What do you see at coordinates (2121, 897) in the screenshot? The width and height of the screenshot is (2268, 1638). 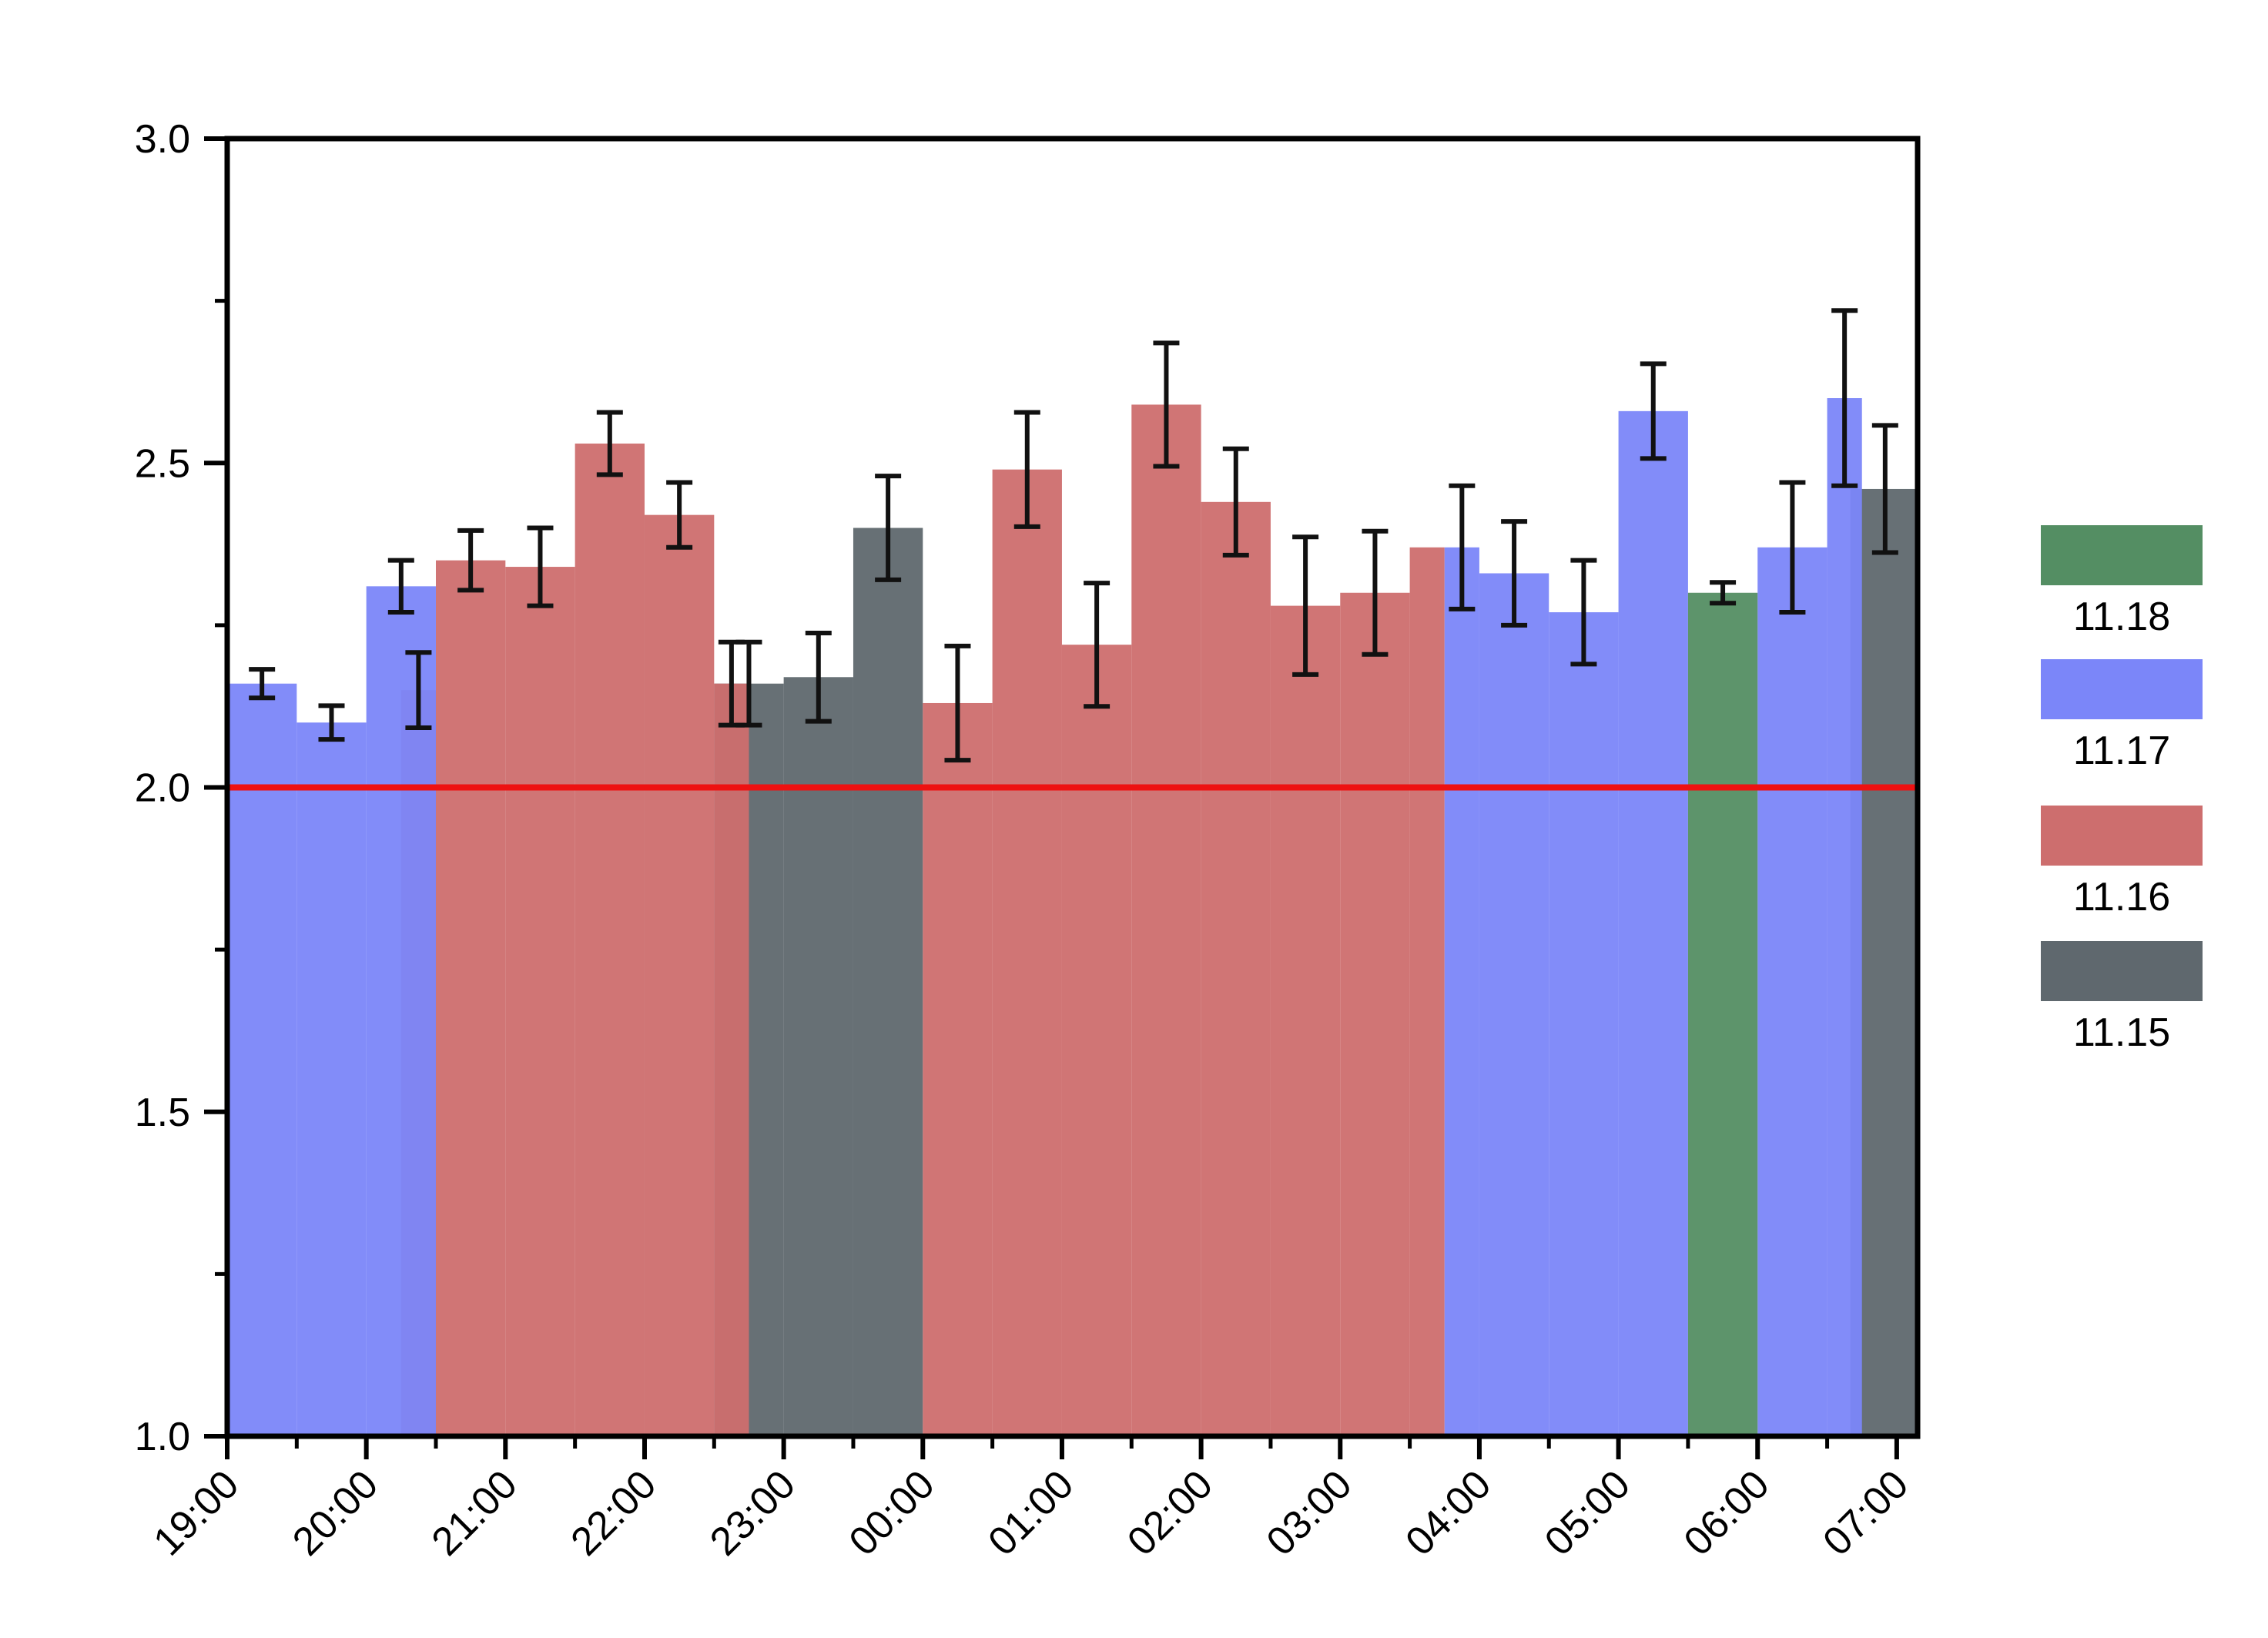 I see `legend-label: 11.16` at bounding box center [2121, 897].